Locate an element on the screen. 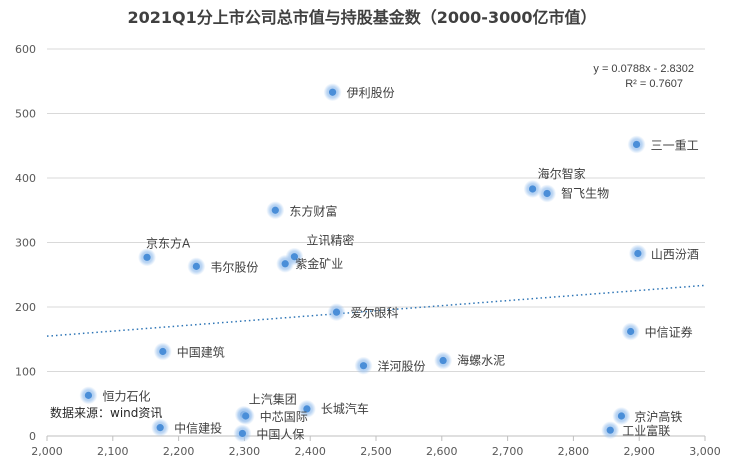 The height and width of the screenshot is (463, 738). point-label: 伊利股份 is located at coordinates (371, 93).